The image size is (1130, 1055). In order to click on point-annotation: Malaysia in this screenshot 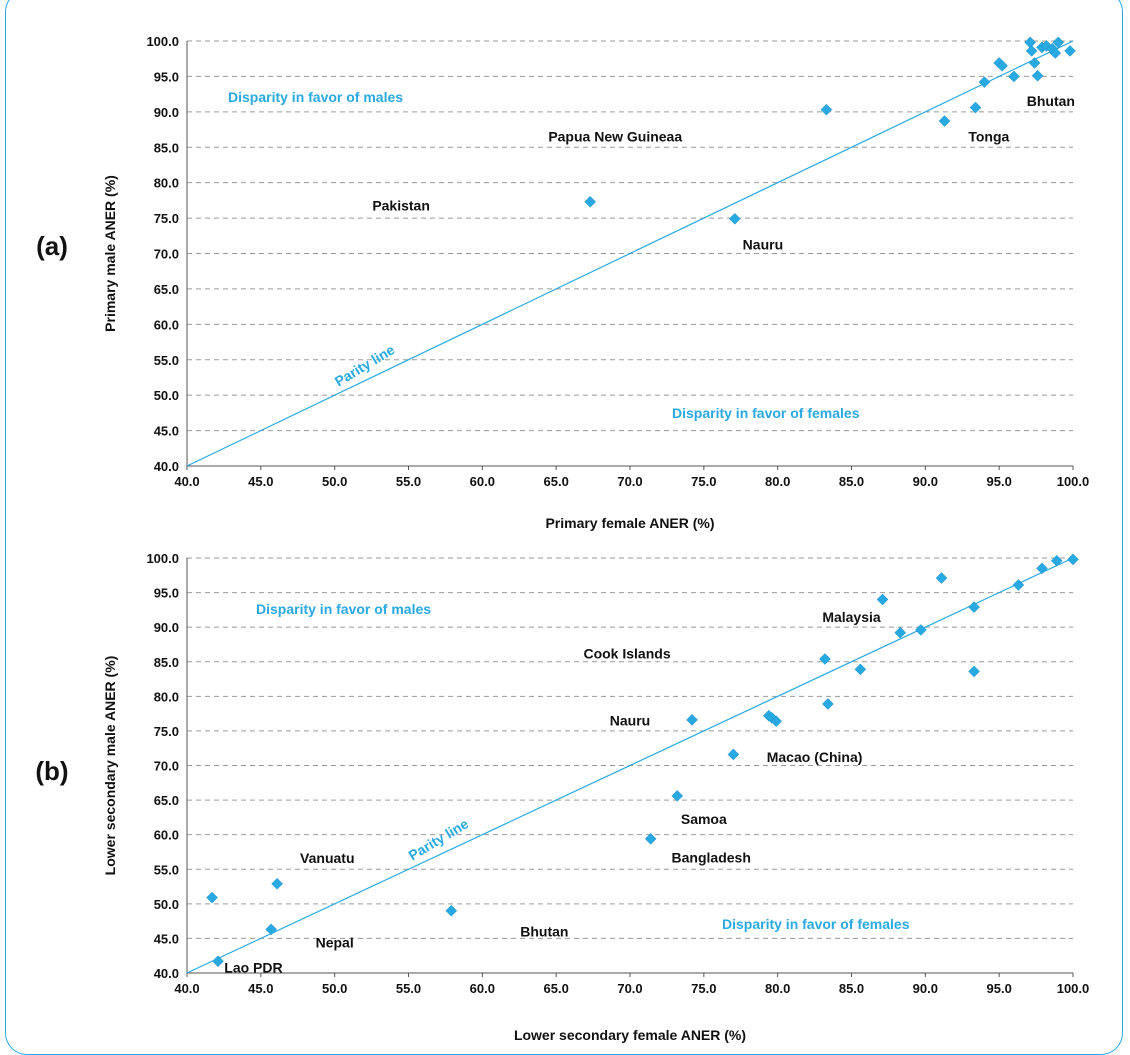, I will do `click(851, 617)`.